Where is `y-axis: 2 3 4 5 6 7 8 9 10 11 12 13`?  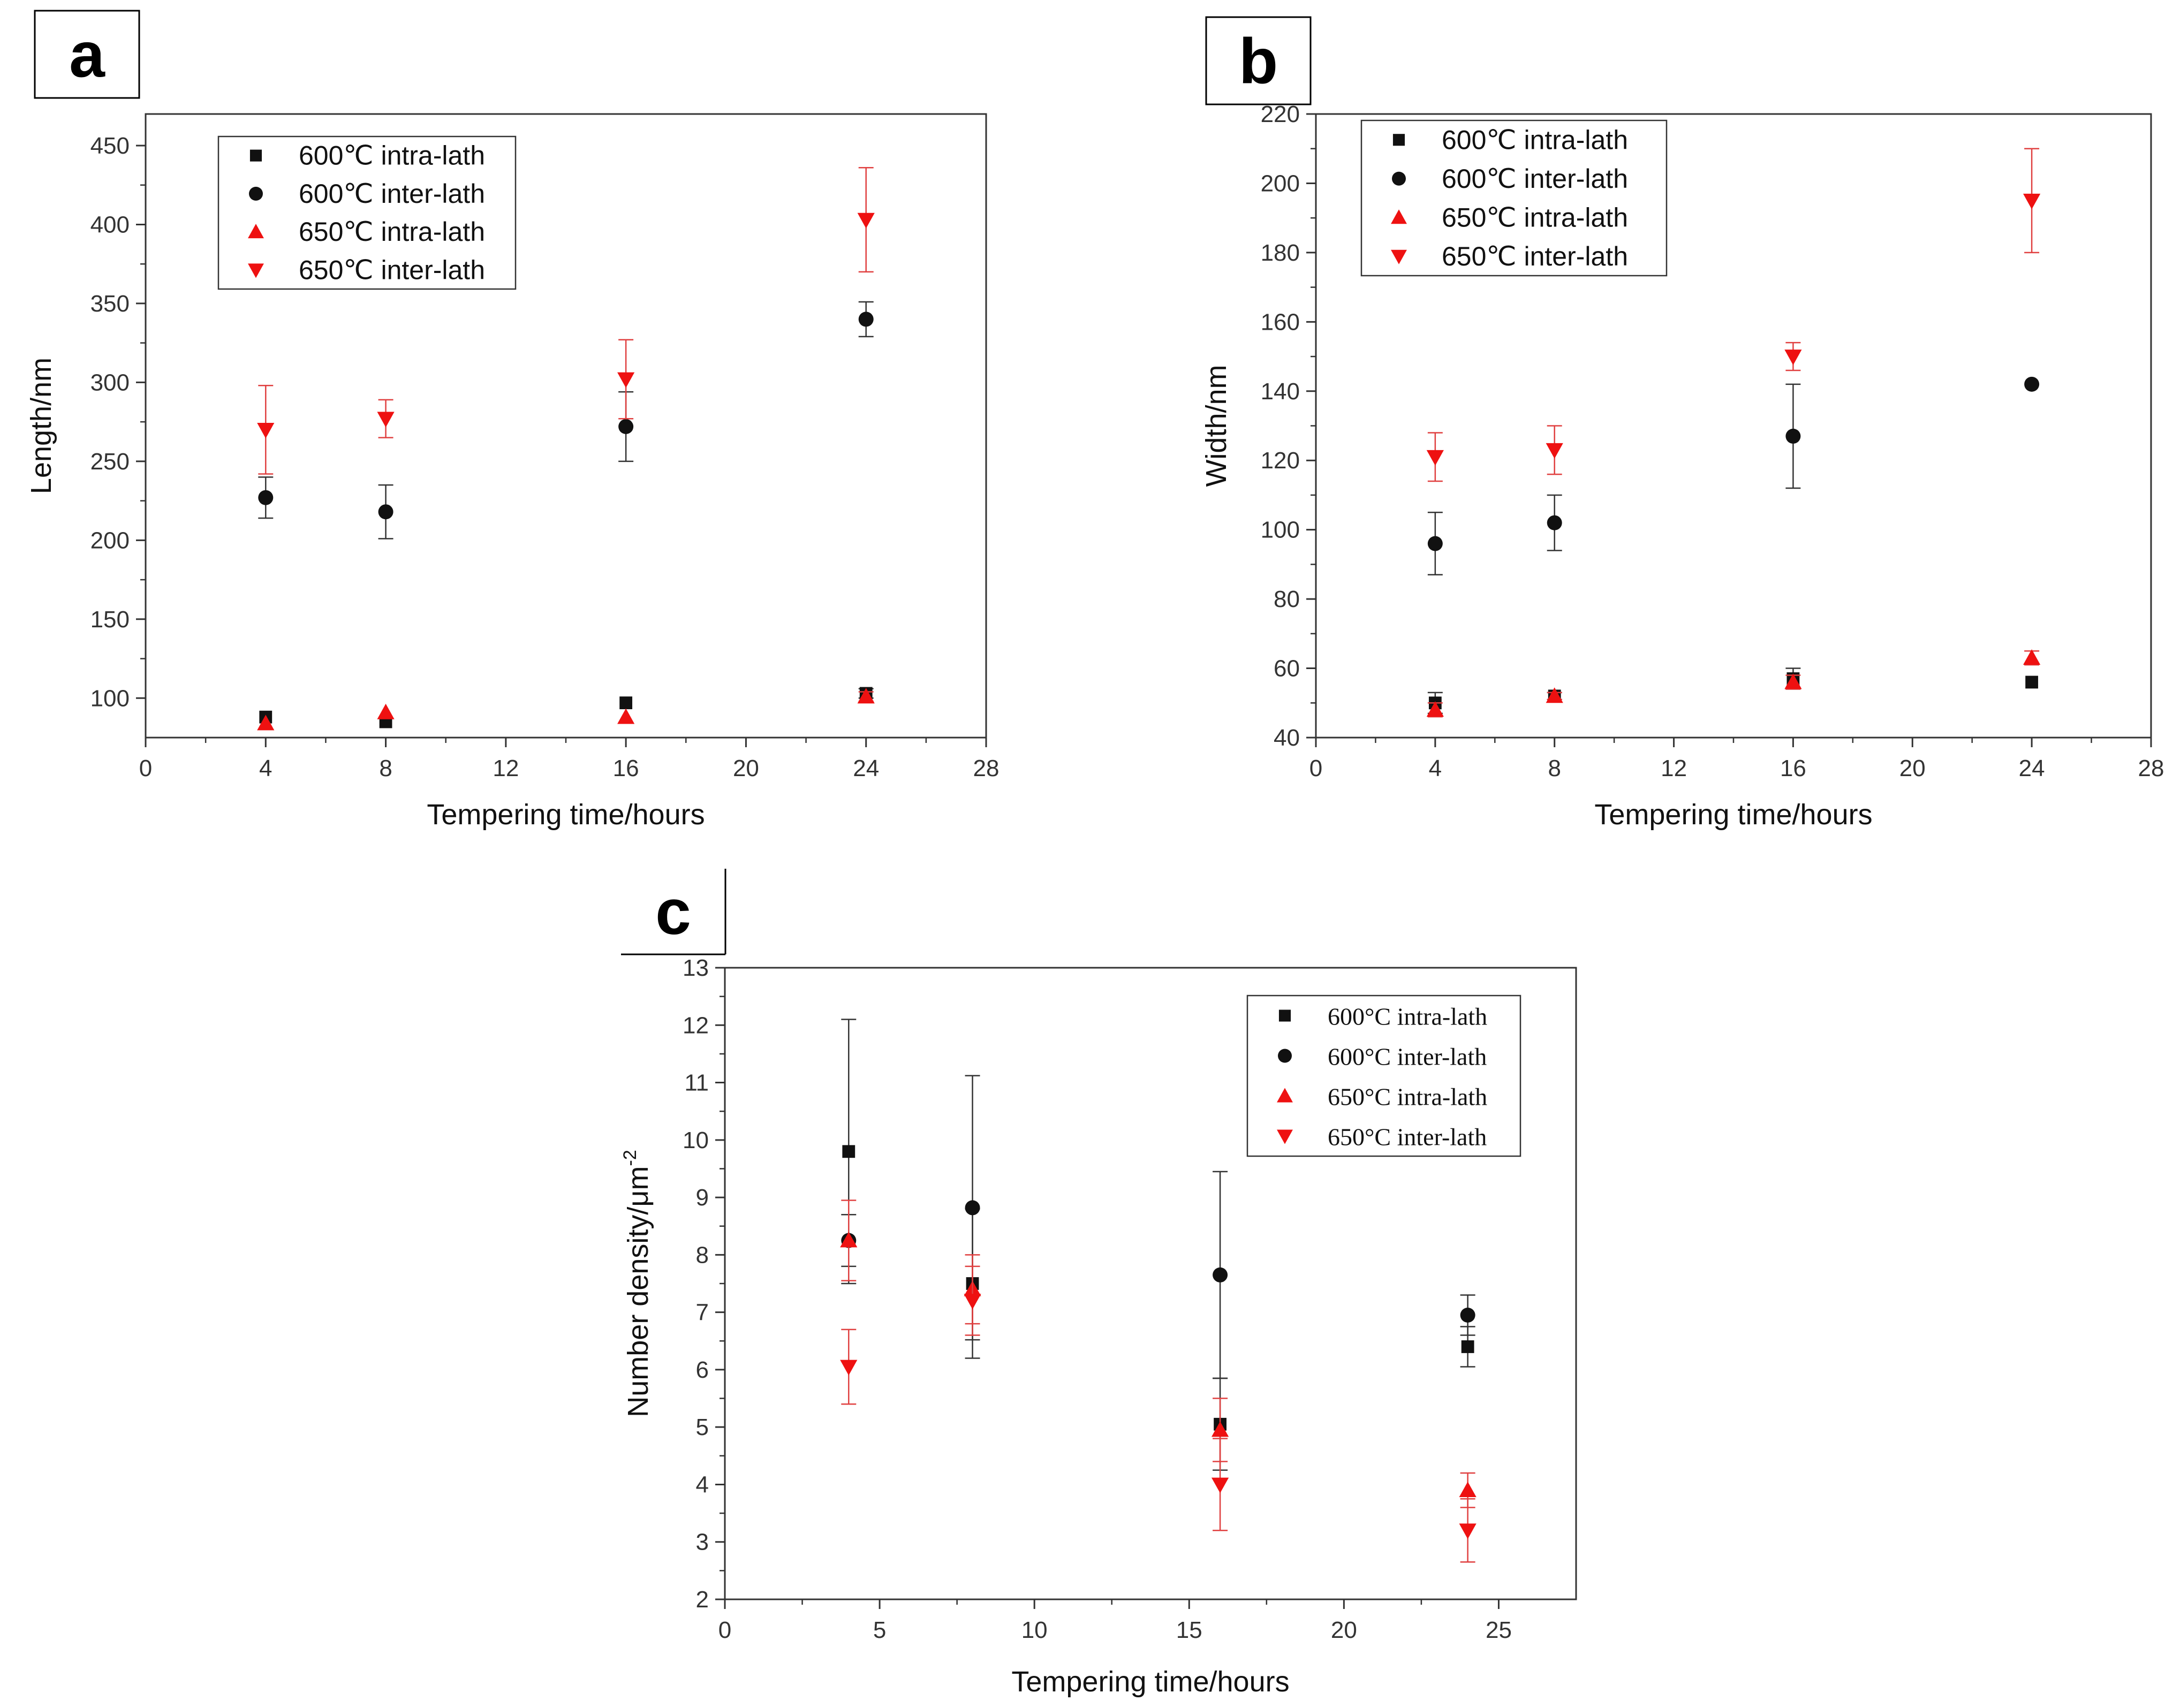
y-axis: 2 3 4 5 6 7 8 9 10 11 12 13 is located at coordinates (704, 1284).